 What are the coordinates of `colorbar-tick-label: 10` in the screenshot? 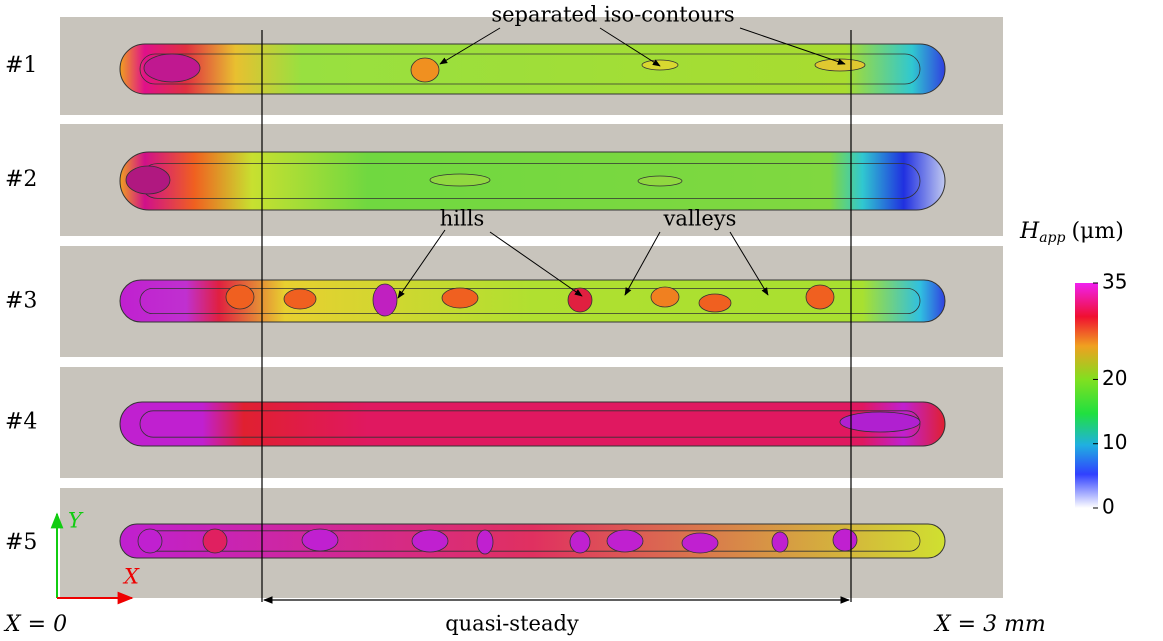 It's located at (1114, 442).